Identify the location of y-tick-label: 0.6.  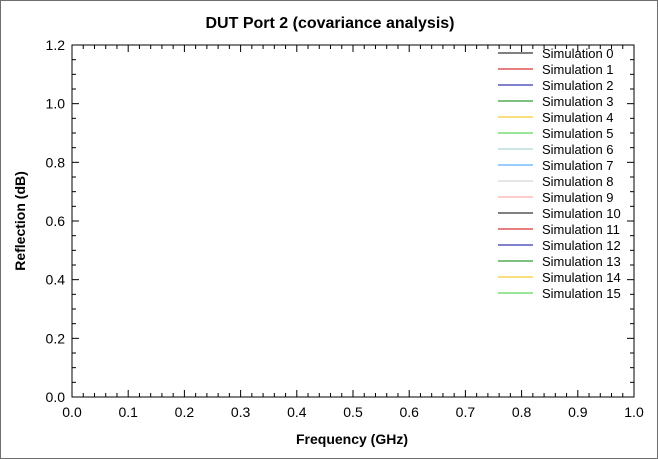
(56, 221).